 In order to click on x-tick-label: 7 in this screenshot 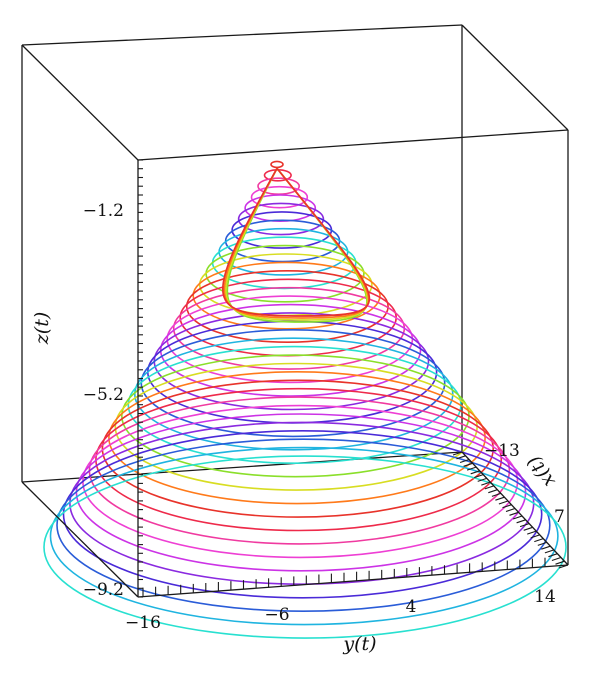, I will do `click(559, 517)`.